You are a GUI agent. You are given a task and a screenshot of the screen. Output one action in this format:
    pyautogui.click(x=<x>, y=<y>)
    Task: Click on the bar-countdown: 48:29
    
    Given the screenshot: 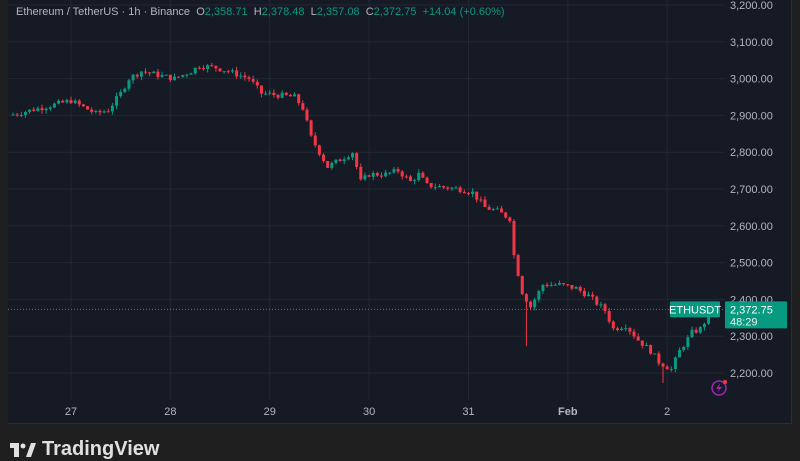 What is the action you would take?
    pyautogui.click(x=744, y=322)
    